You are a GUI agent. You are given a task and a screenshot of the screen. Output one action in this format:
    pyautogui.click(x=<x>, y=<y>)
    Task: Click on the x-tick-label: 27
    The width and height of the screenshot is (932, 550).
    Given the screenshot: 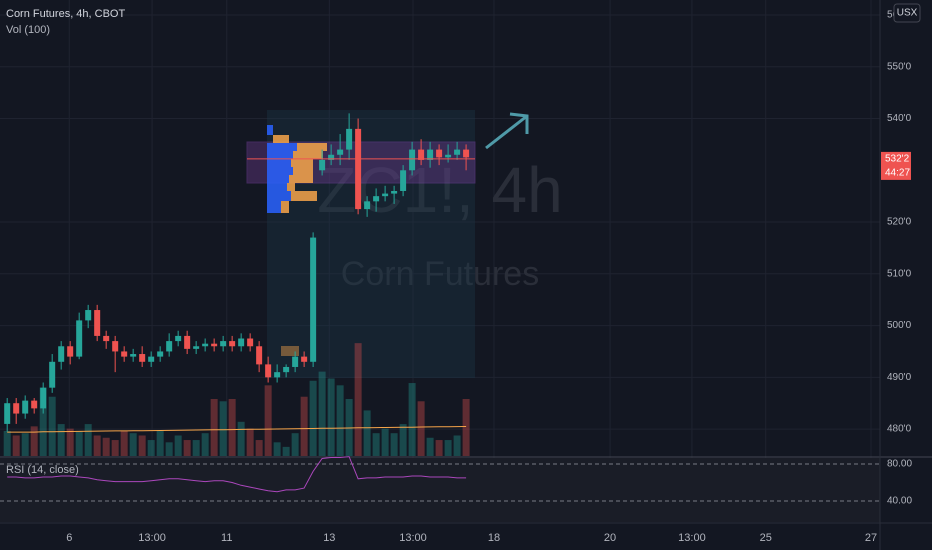 What is the action you would take?
    pyautogui.click(x=871, y=538)
    